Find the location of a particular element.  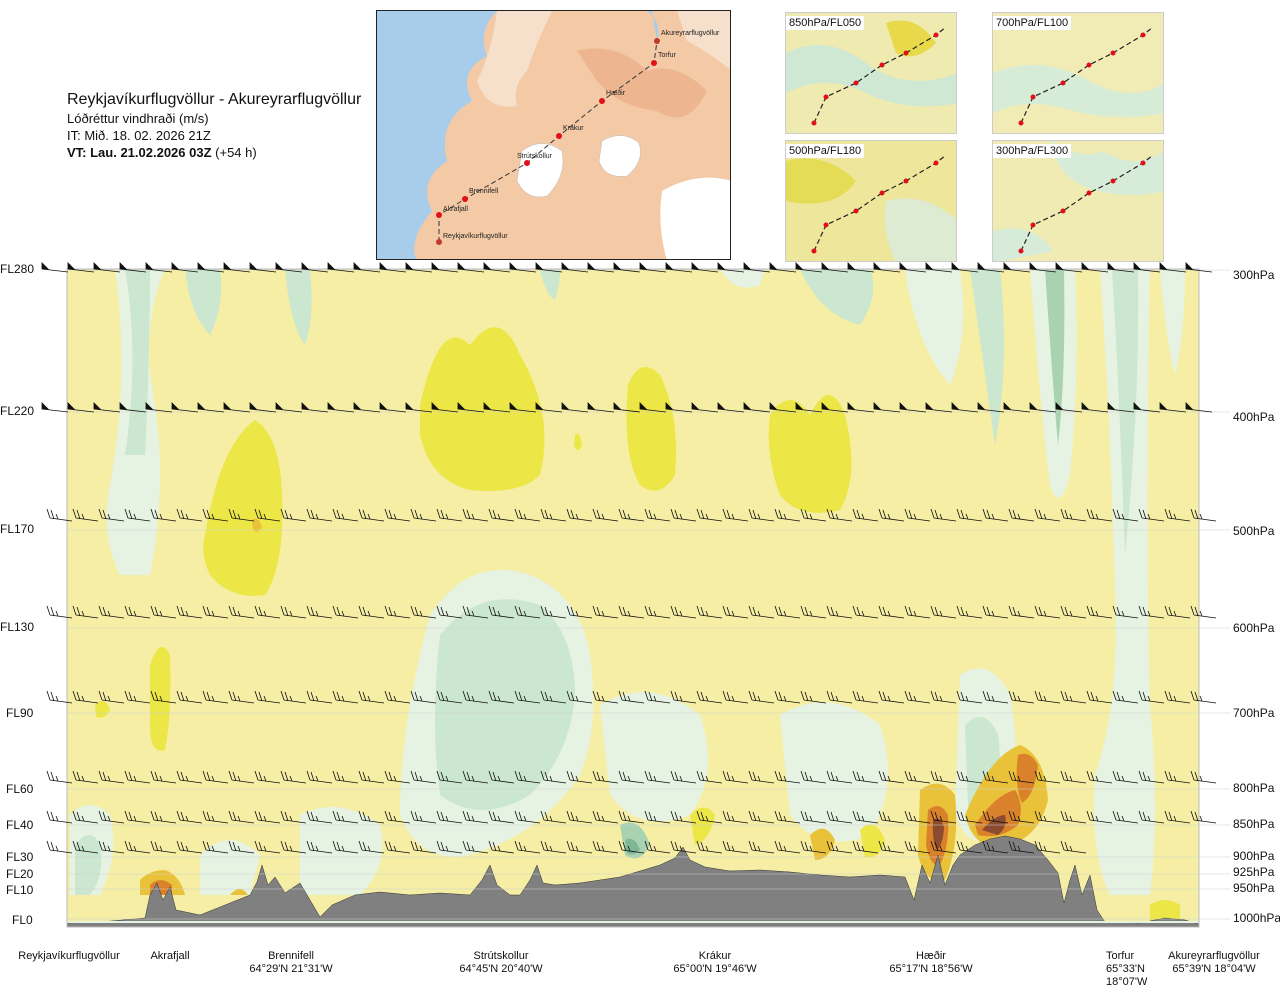

valid-time-offset: (+54 h) is located at coordinates (236, 152).